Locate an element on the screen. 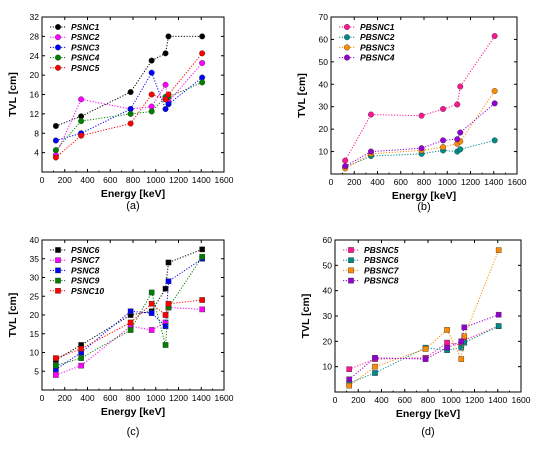  y-tick-label: 35 is located at coordinates (35, 259).